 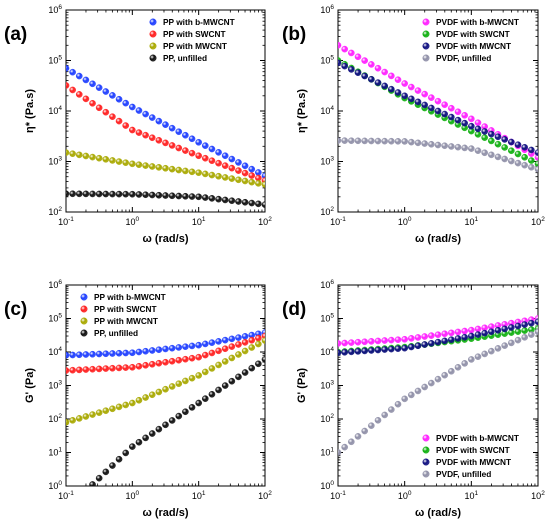 What do you see at coordinates (302, 385) in the screenshot?
I see `y-axis-label: G' (Pa)` at bounding box center [302, 385].